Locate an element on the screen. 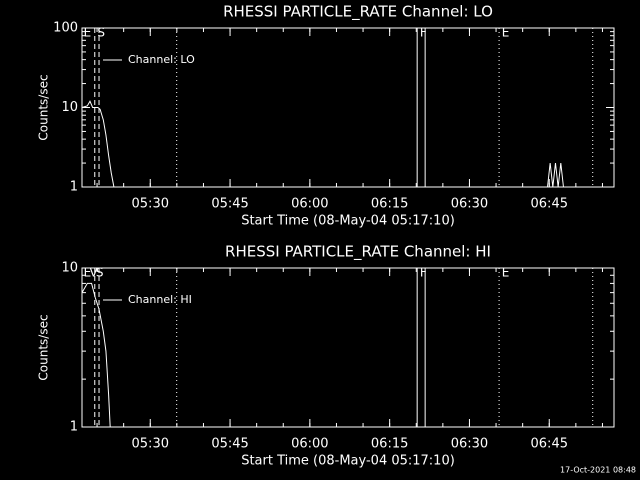 The width and height of the screenshot is (640, 480). y-tick-label: 100 is located at coordinates (65, 28).